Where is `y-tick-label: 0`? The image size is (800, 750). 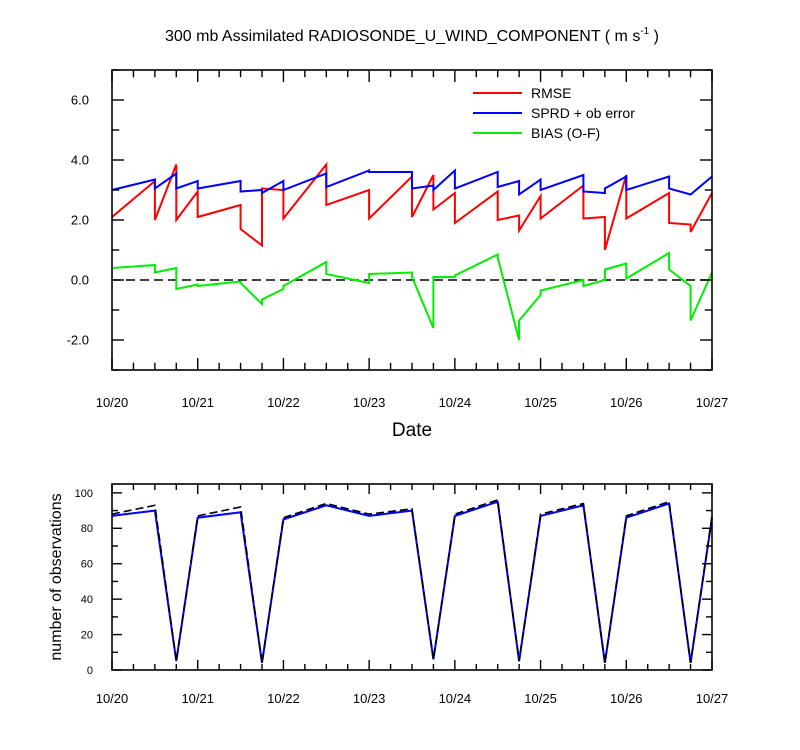 y-tick-label: 0 is located at coordinates (90, 671).